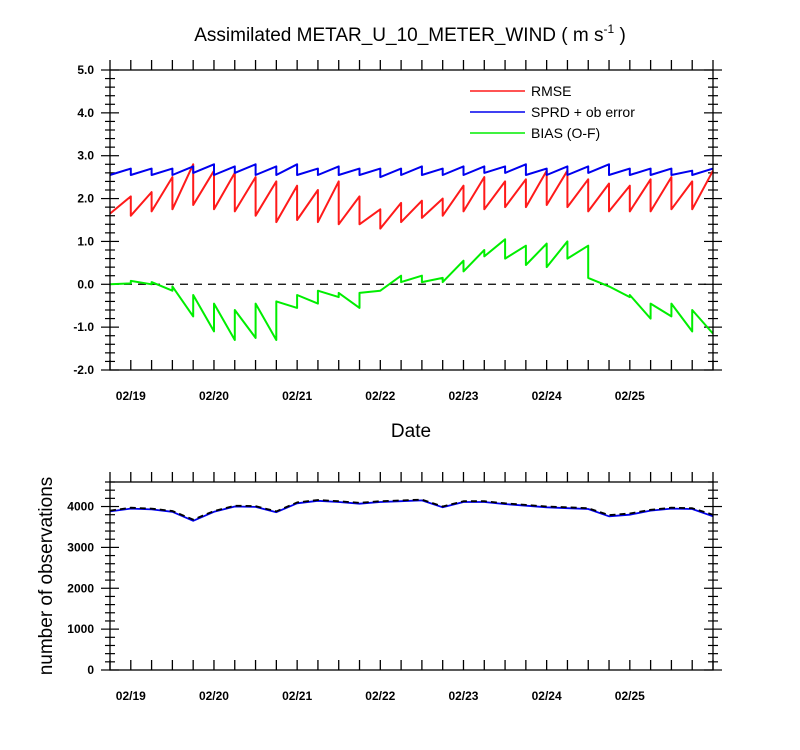 The width and height of the screenshot is (800, 750). I want to click on bottom-y-tick-label: 4000, so click(80, 507).